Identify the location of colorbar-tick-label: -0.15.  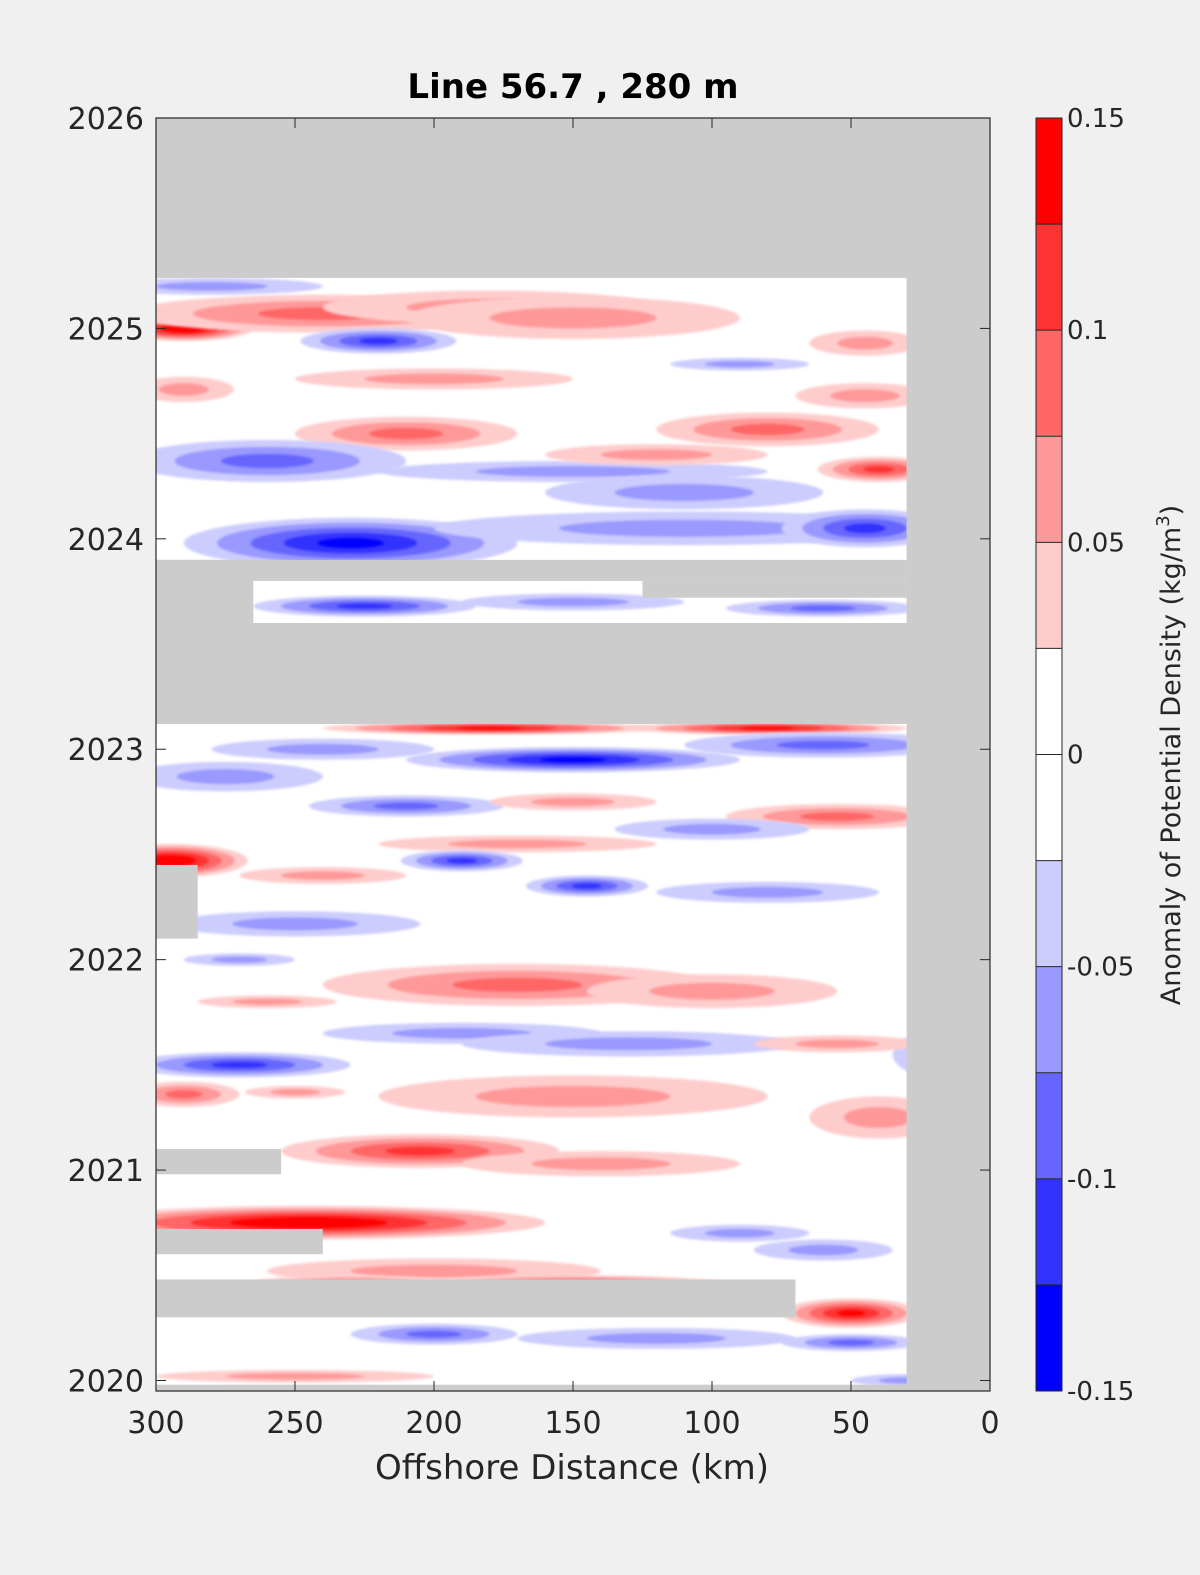
(1100, 1392).